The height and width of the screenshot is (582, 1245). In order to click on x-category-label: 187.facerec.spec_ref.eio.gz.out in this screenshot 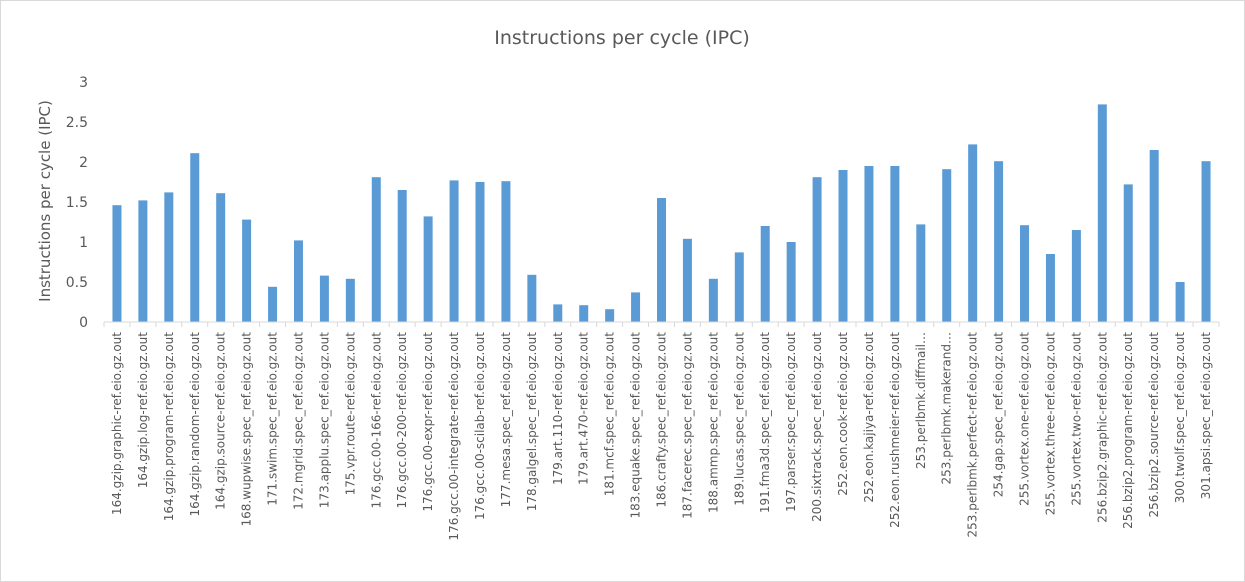, I will do `click(687, 425)`.